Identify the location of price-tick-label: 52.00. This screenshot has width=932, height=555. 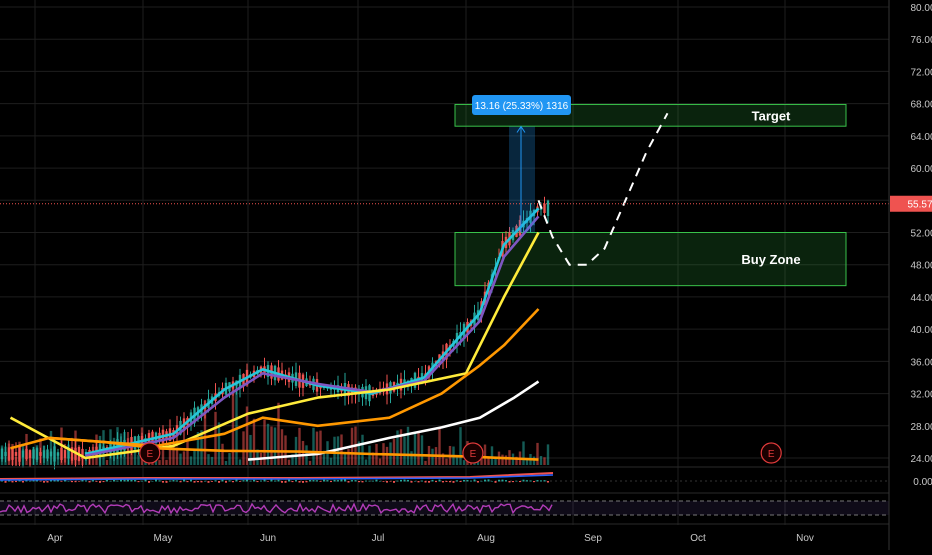
(921, 234).